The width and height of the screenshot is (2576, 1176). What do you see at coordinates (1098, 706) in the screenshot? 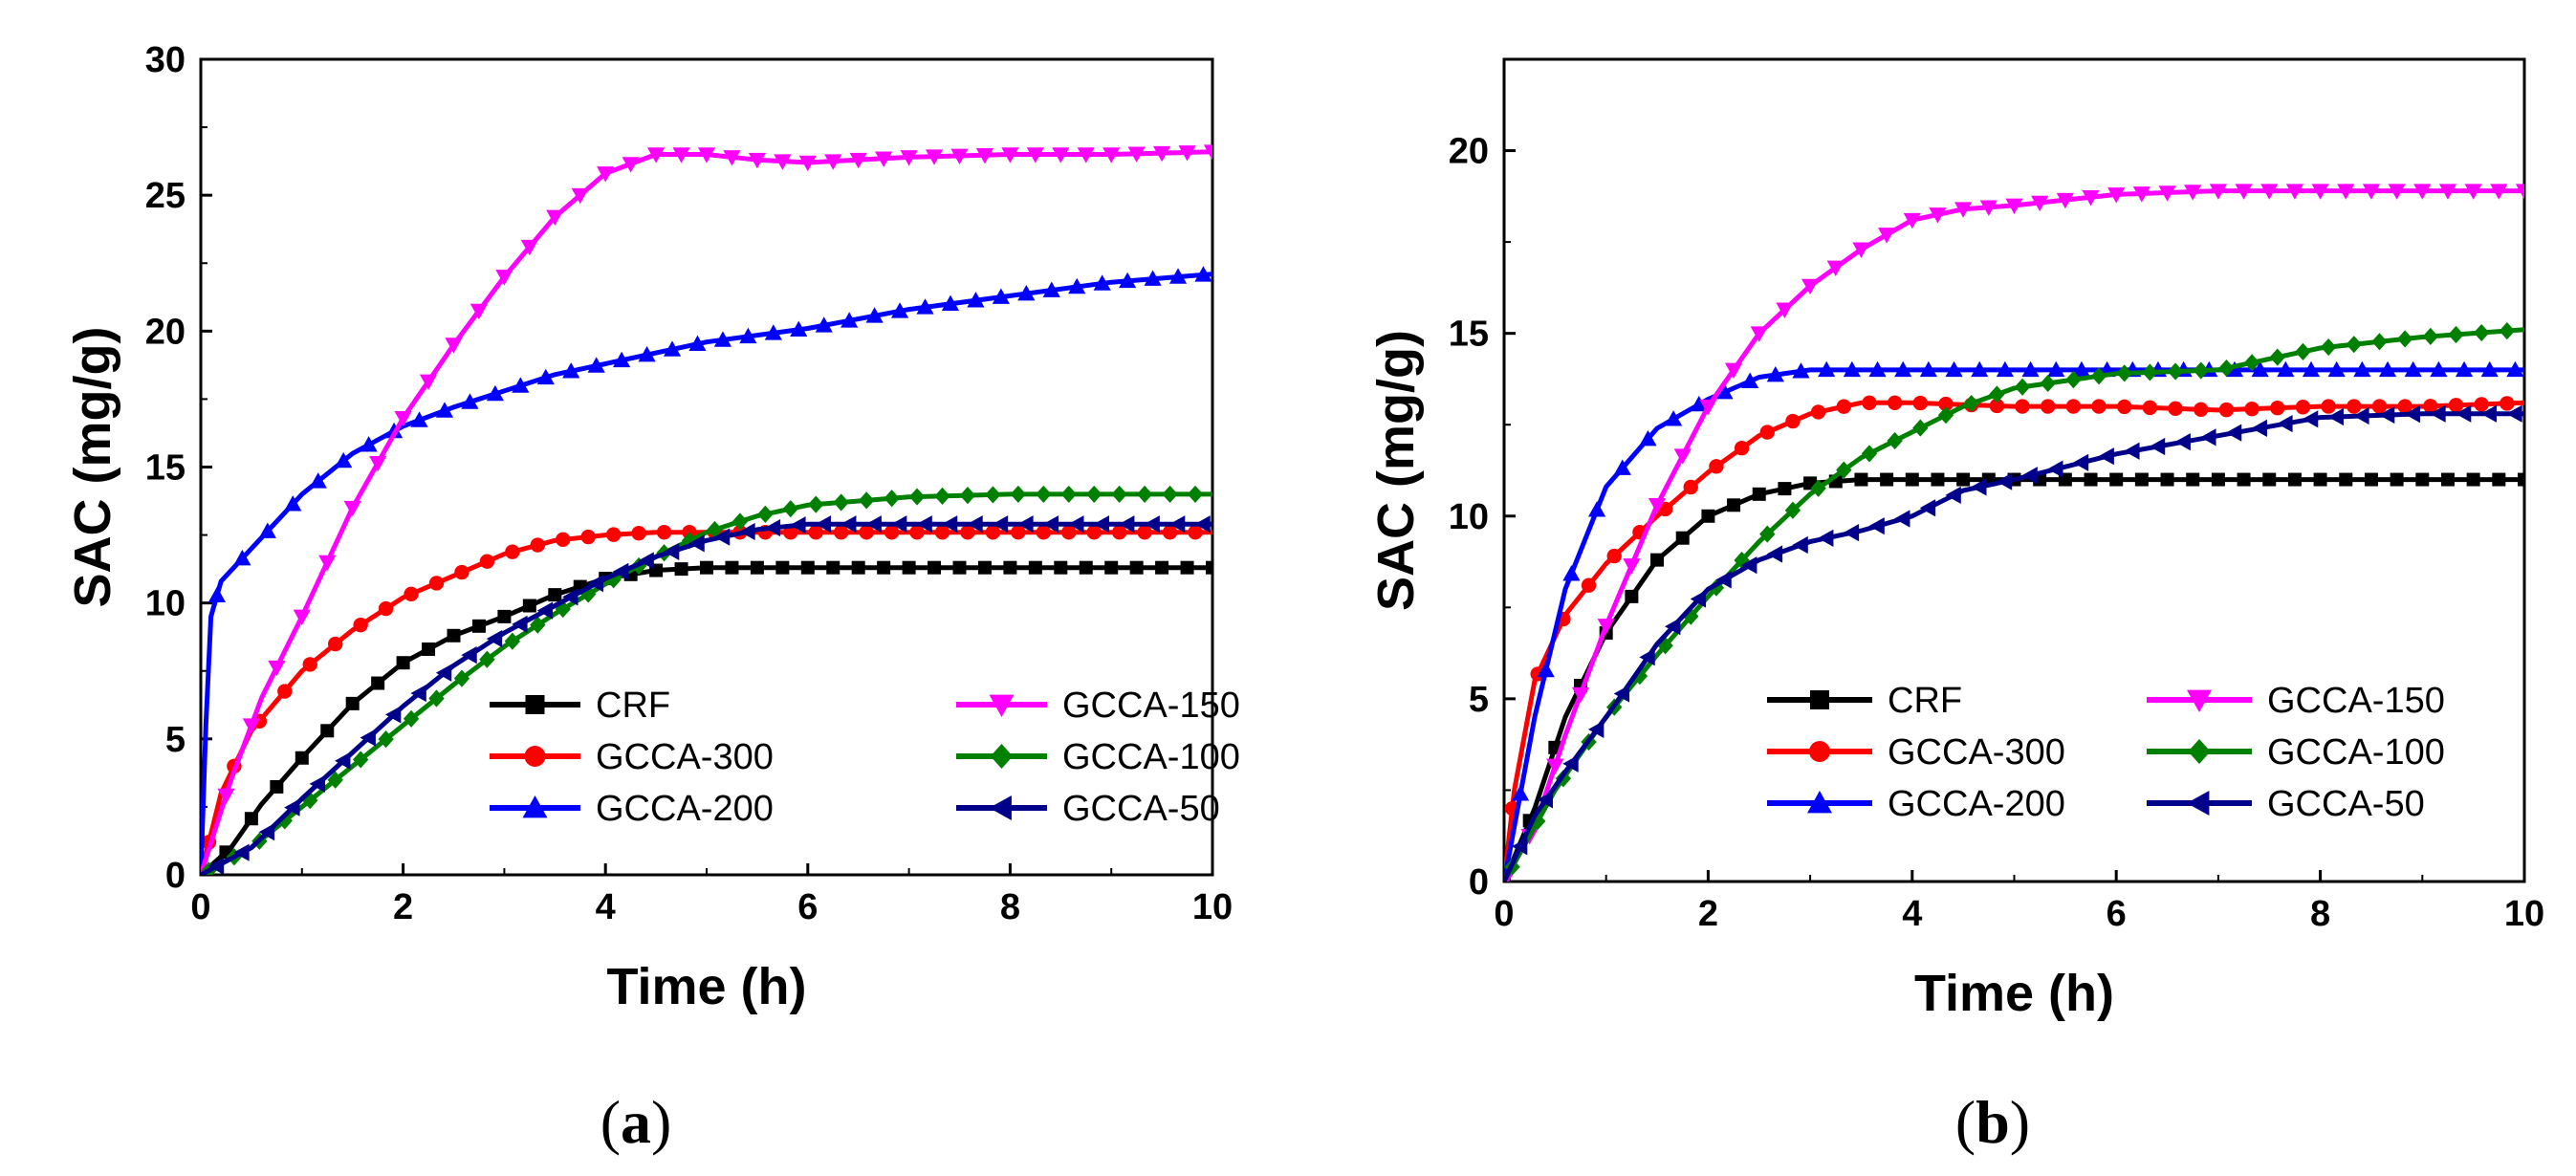
I see `legend-entry-GCCA-150: GCCA-150` at bounding box center [1098, 706].